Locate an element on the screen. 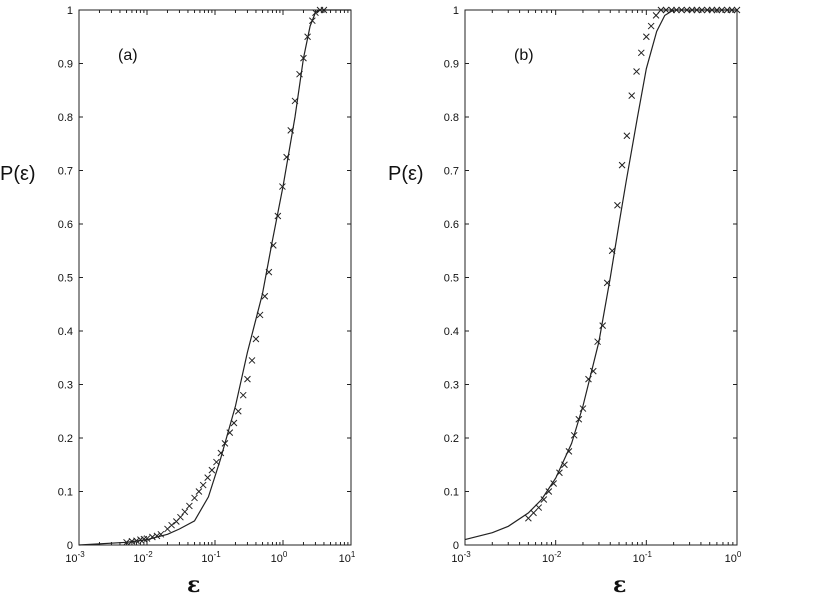 This screenshot has height=598, width=822. y-tick-label: 0.6 is located at coordinates (451, 225).